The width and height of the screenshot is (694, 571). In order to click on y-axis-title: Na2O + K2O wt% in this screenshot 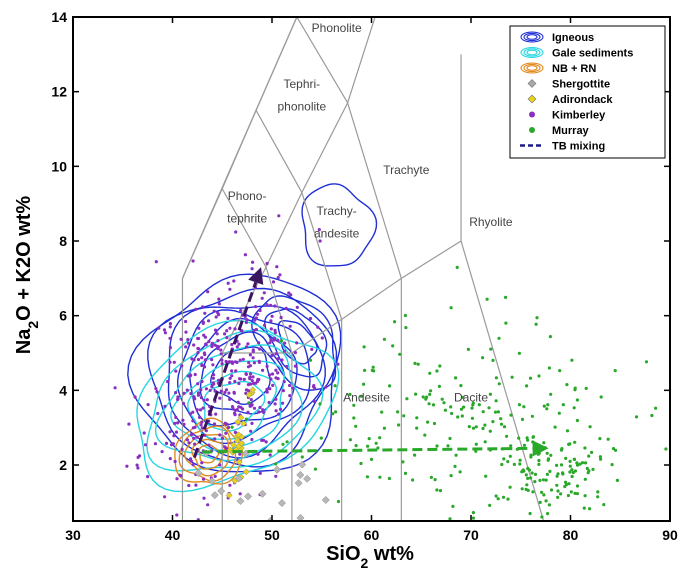, I will do `click(27, 275)`.